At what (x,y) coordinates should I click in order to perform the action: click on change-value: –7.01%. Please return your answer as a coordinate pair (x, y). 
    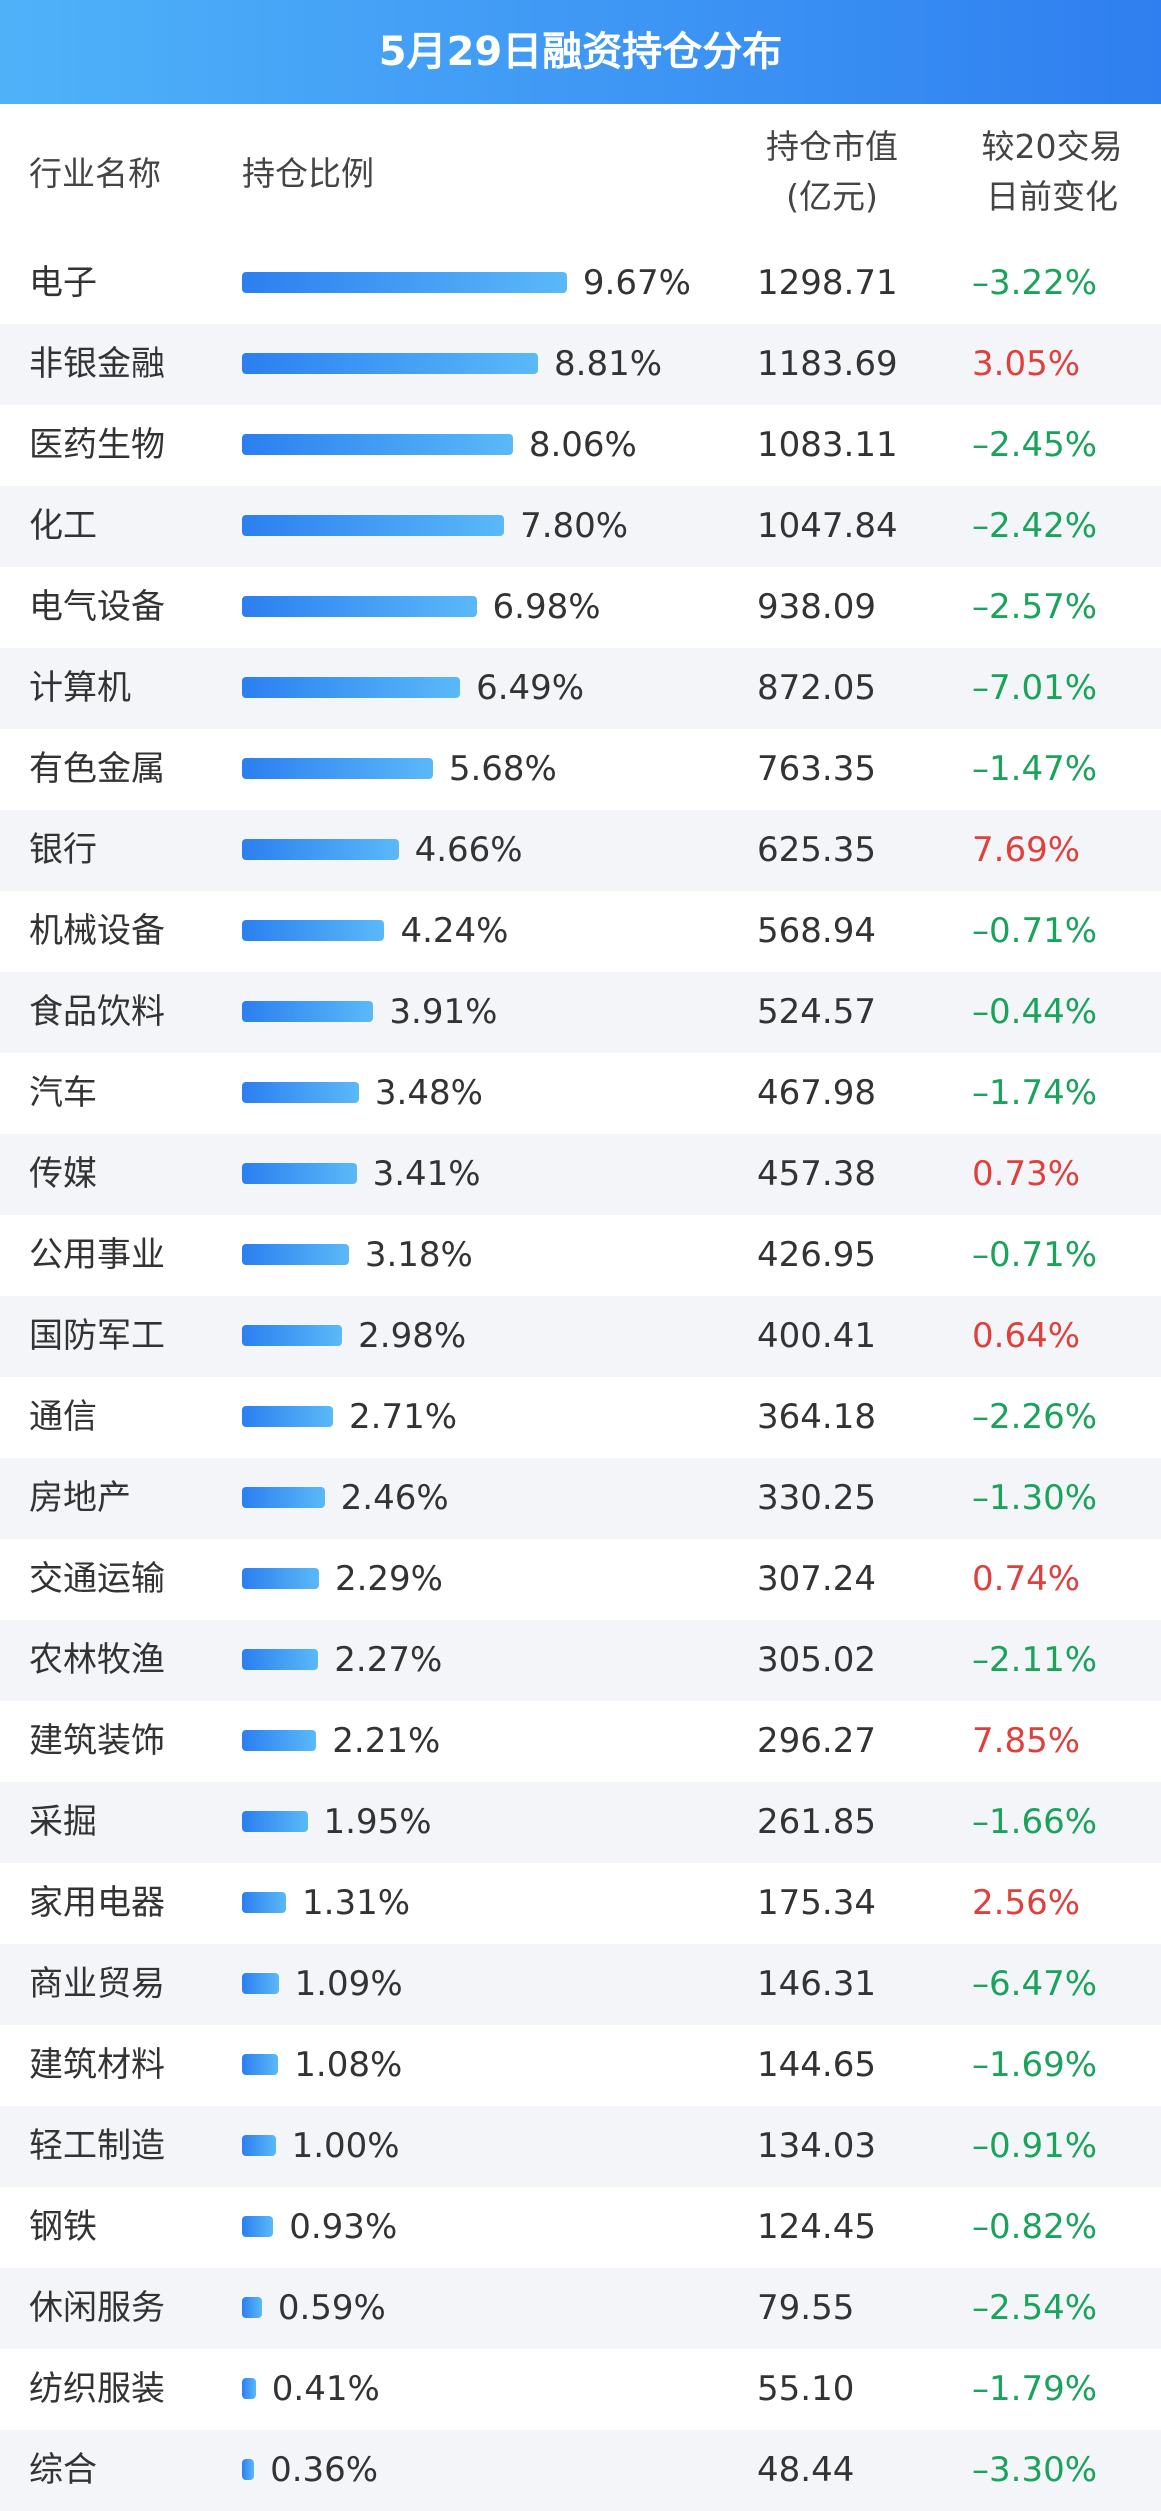
    Looking at the image, I should click on (1035, 688).